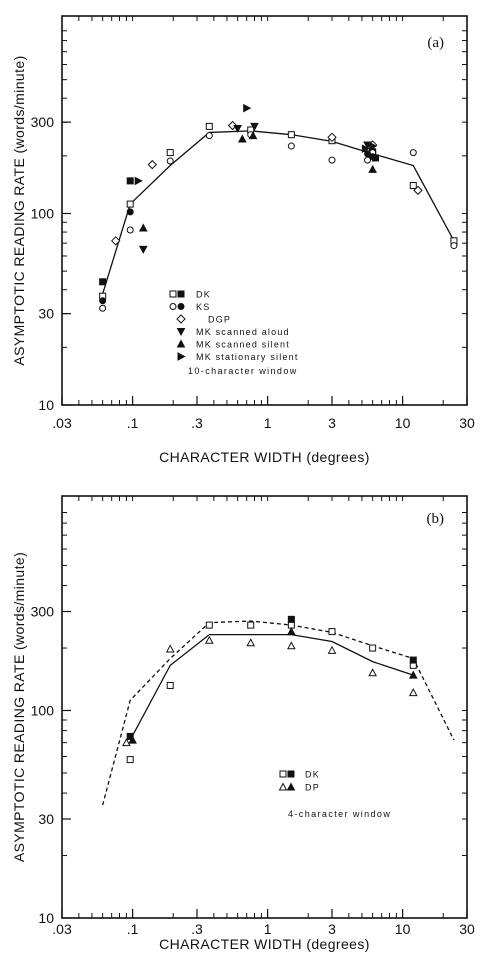 Image resolution: width=481 pixels, height=954 pixels. Describe the element at coordinates (43, 711) in the screenshot. I see `y-tick-label: 100` at that location.